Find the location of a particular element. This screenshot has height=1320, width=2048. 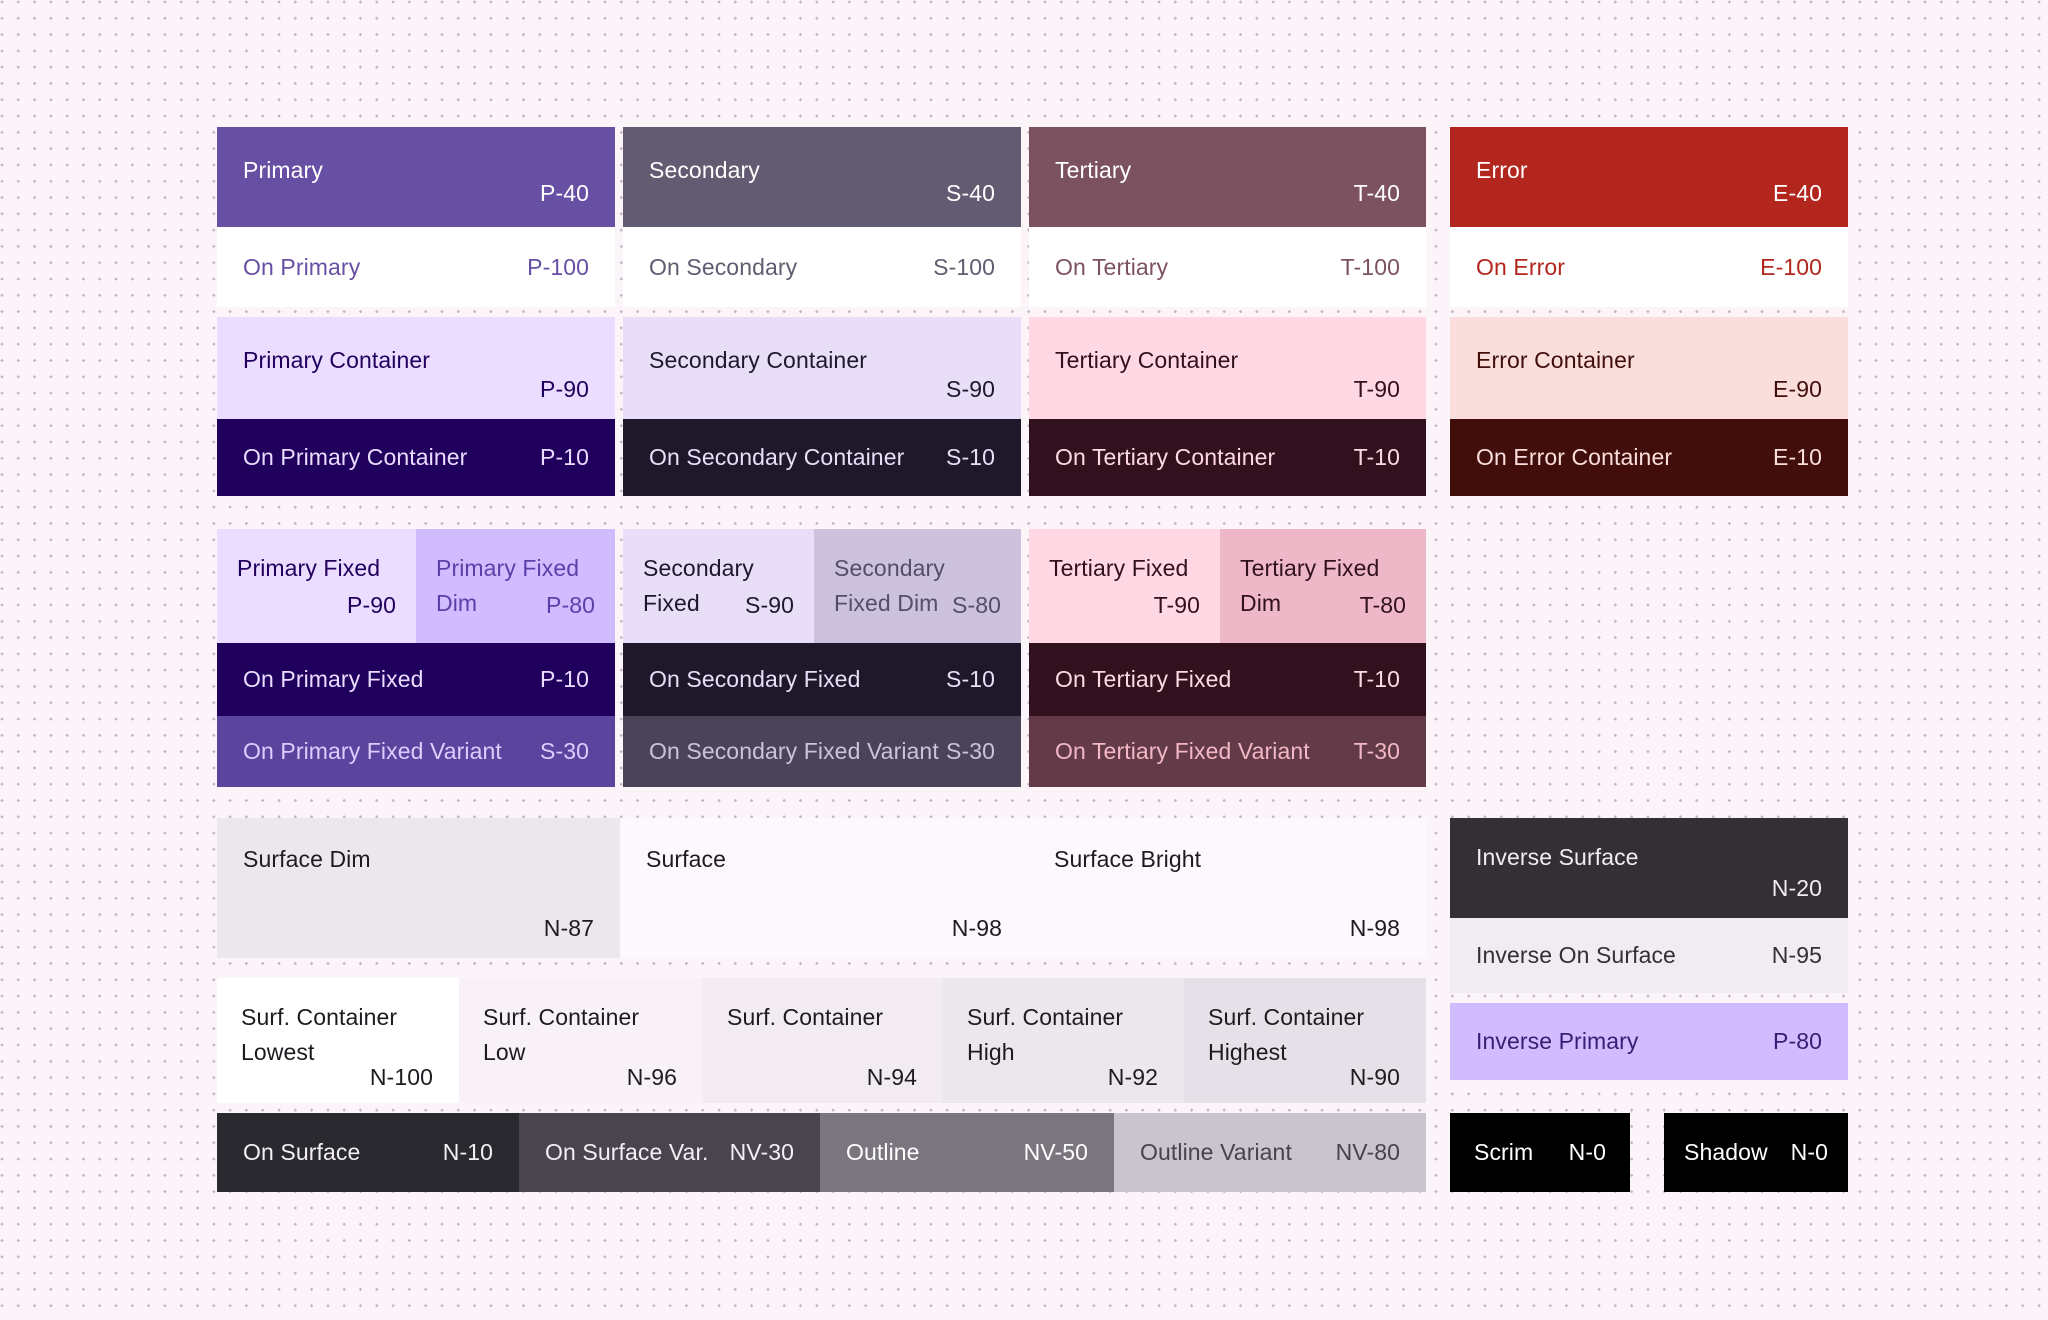

primary-fixed-dim-swatch: Primary Fixed Dim P-80 is located at coordinates (515, 586).